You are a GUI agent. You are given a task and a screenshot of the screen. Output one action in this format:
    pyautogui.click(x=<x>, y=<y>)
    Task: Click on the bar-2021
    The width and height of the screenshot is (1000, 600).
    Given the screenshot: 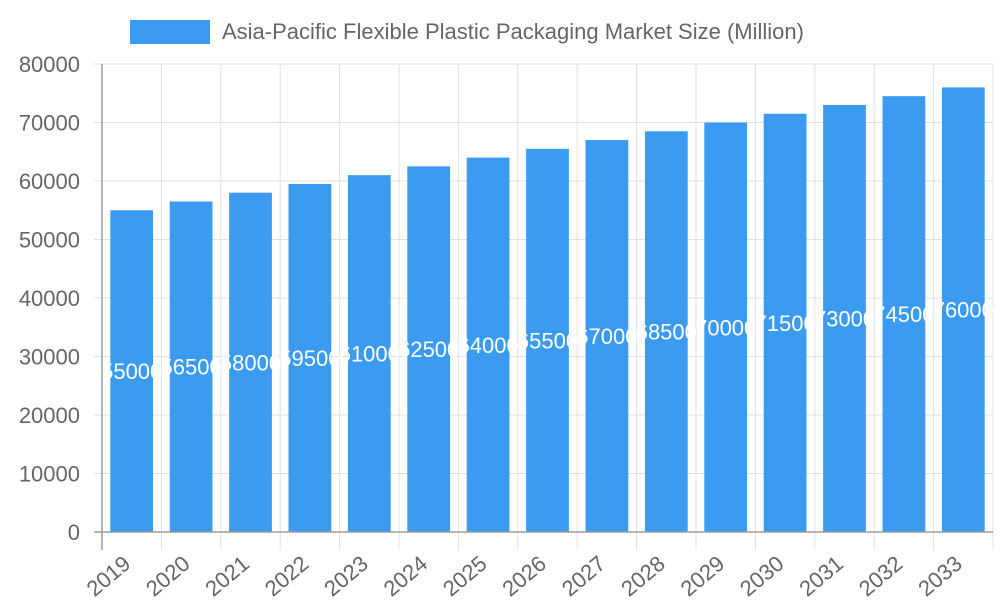 What is the action you would take?
    pyautogui.click(x=250, y=362)
    